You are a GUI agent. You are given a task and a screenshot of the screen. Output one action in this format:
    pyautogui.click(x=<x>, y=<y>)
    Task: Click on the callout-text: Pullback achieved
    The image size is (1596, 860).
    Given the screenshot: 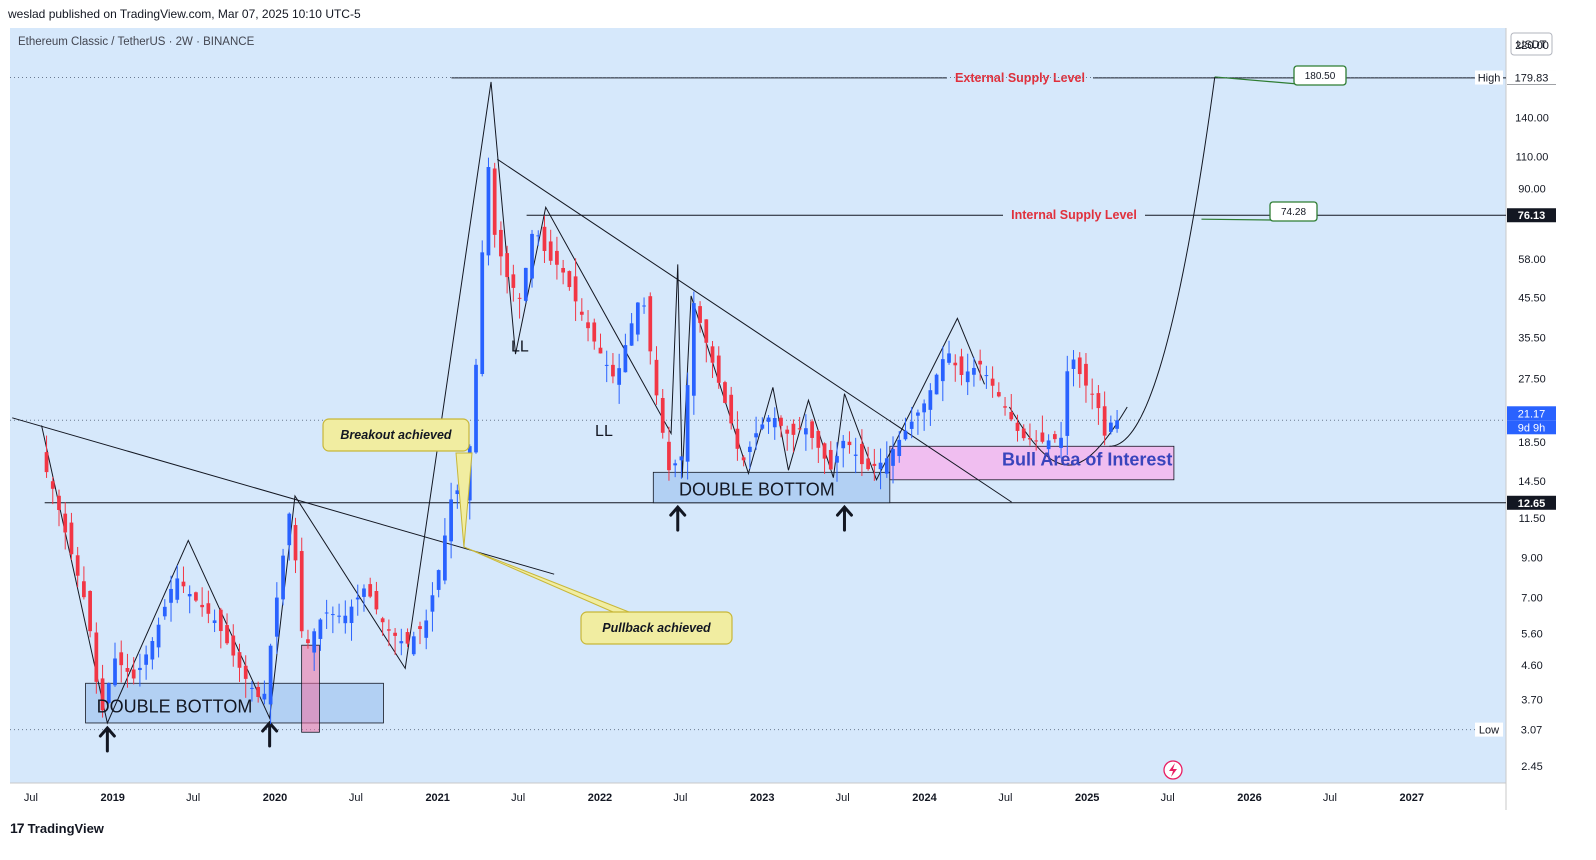 What is the action you would take?
    pyautogui.click(x=656, y=628)
    